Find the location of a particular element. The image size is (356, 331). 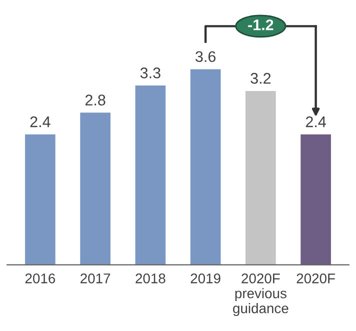

x-tick-label: 2017 is located at coordinates (95, 279).